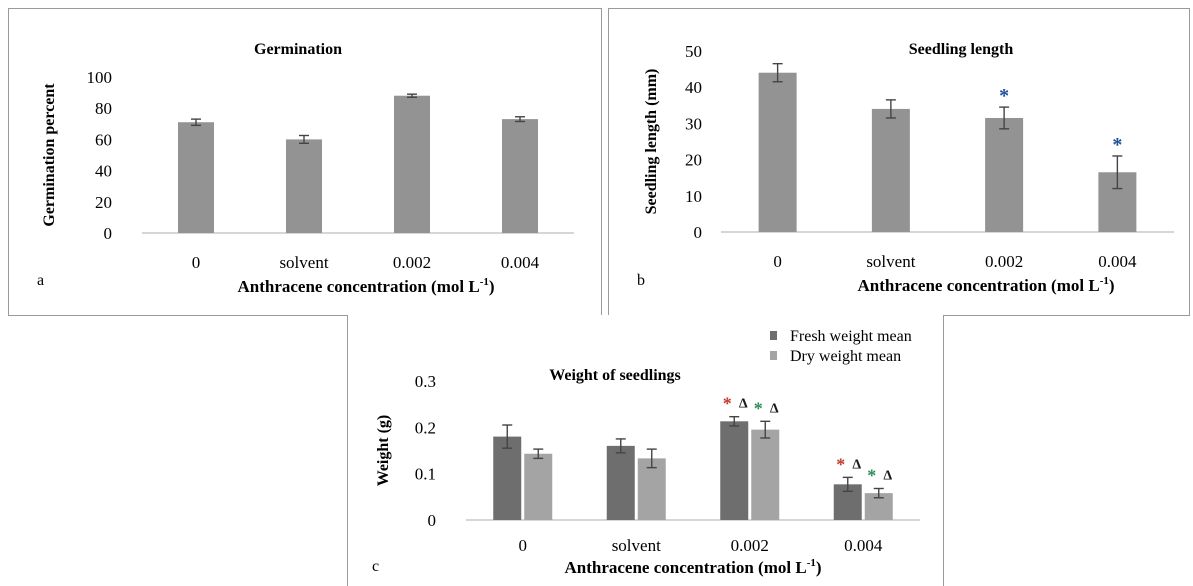  Describe the element at coordinates (425, 381) in the screenshot. I see `y-tick-label: 0.3` at that location.